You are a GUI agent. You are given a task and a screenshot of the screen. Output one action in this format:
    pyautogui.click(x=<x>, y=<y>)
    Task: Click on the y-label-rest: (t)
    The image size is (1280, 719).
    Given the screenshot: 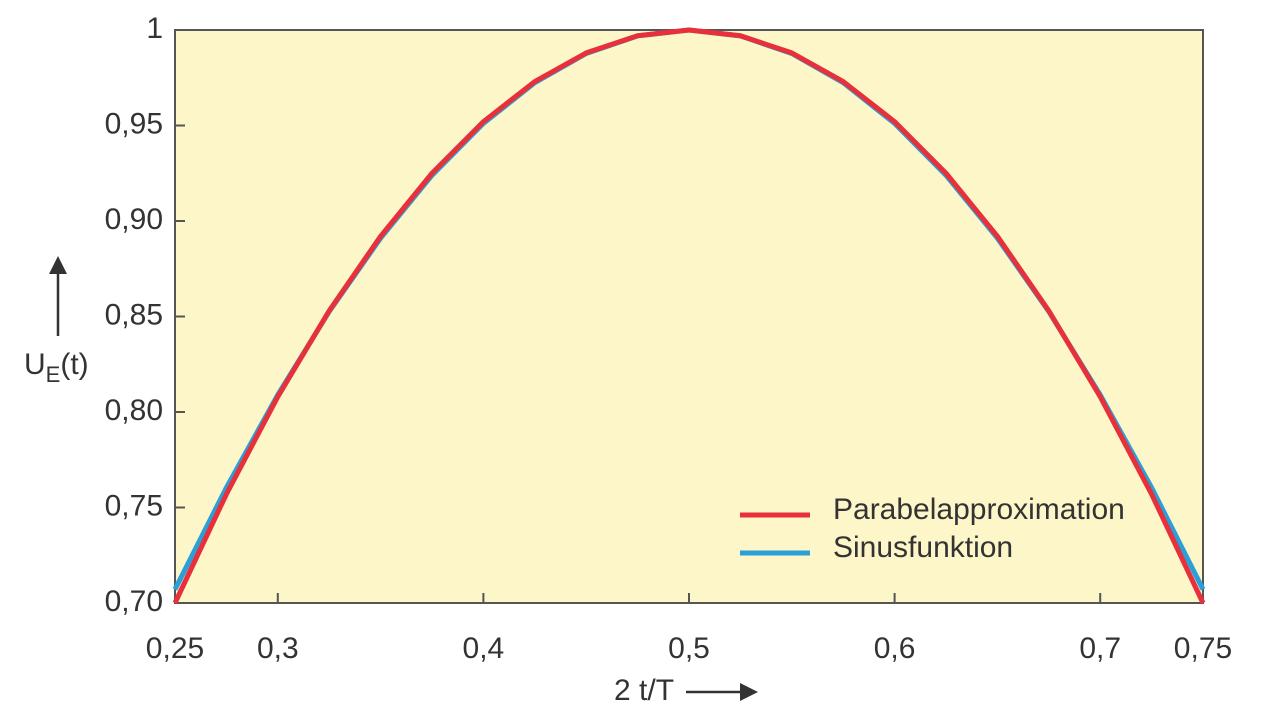 What is the action you would take?
    pyautogui.click(x=74, y=364)
    